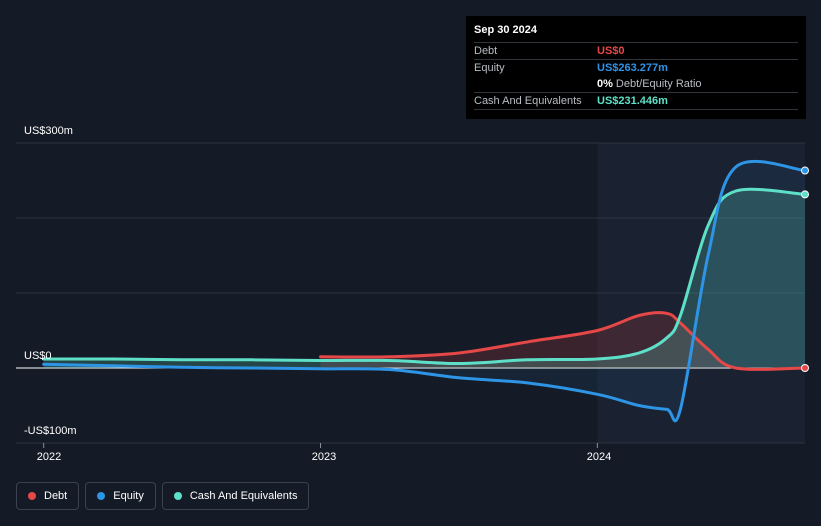 The width and height of the screenshot is (821, 526). I want to click on tooltip-ratio-label: Debt/Equity Ratio, so click(658, 84).